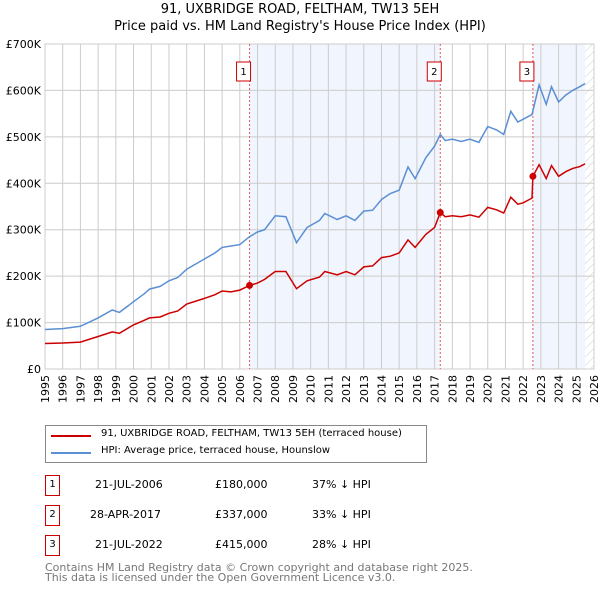 The height and width of the screenshot is (590, 600). I want to click on x-tick-label: 2026, so click(594, 389).